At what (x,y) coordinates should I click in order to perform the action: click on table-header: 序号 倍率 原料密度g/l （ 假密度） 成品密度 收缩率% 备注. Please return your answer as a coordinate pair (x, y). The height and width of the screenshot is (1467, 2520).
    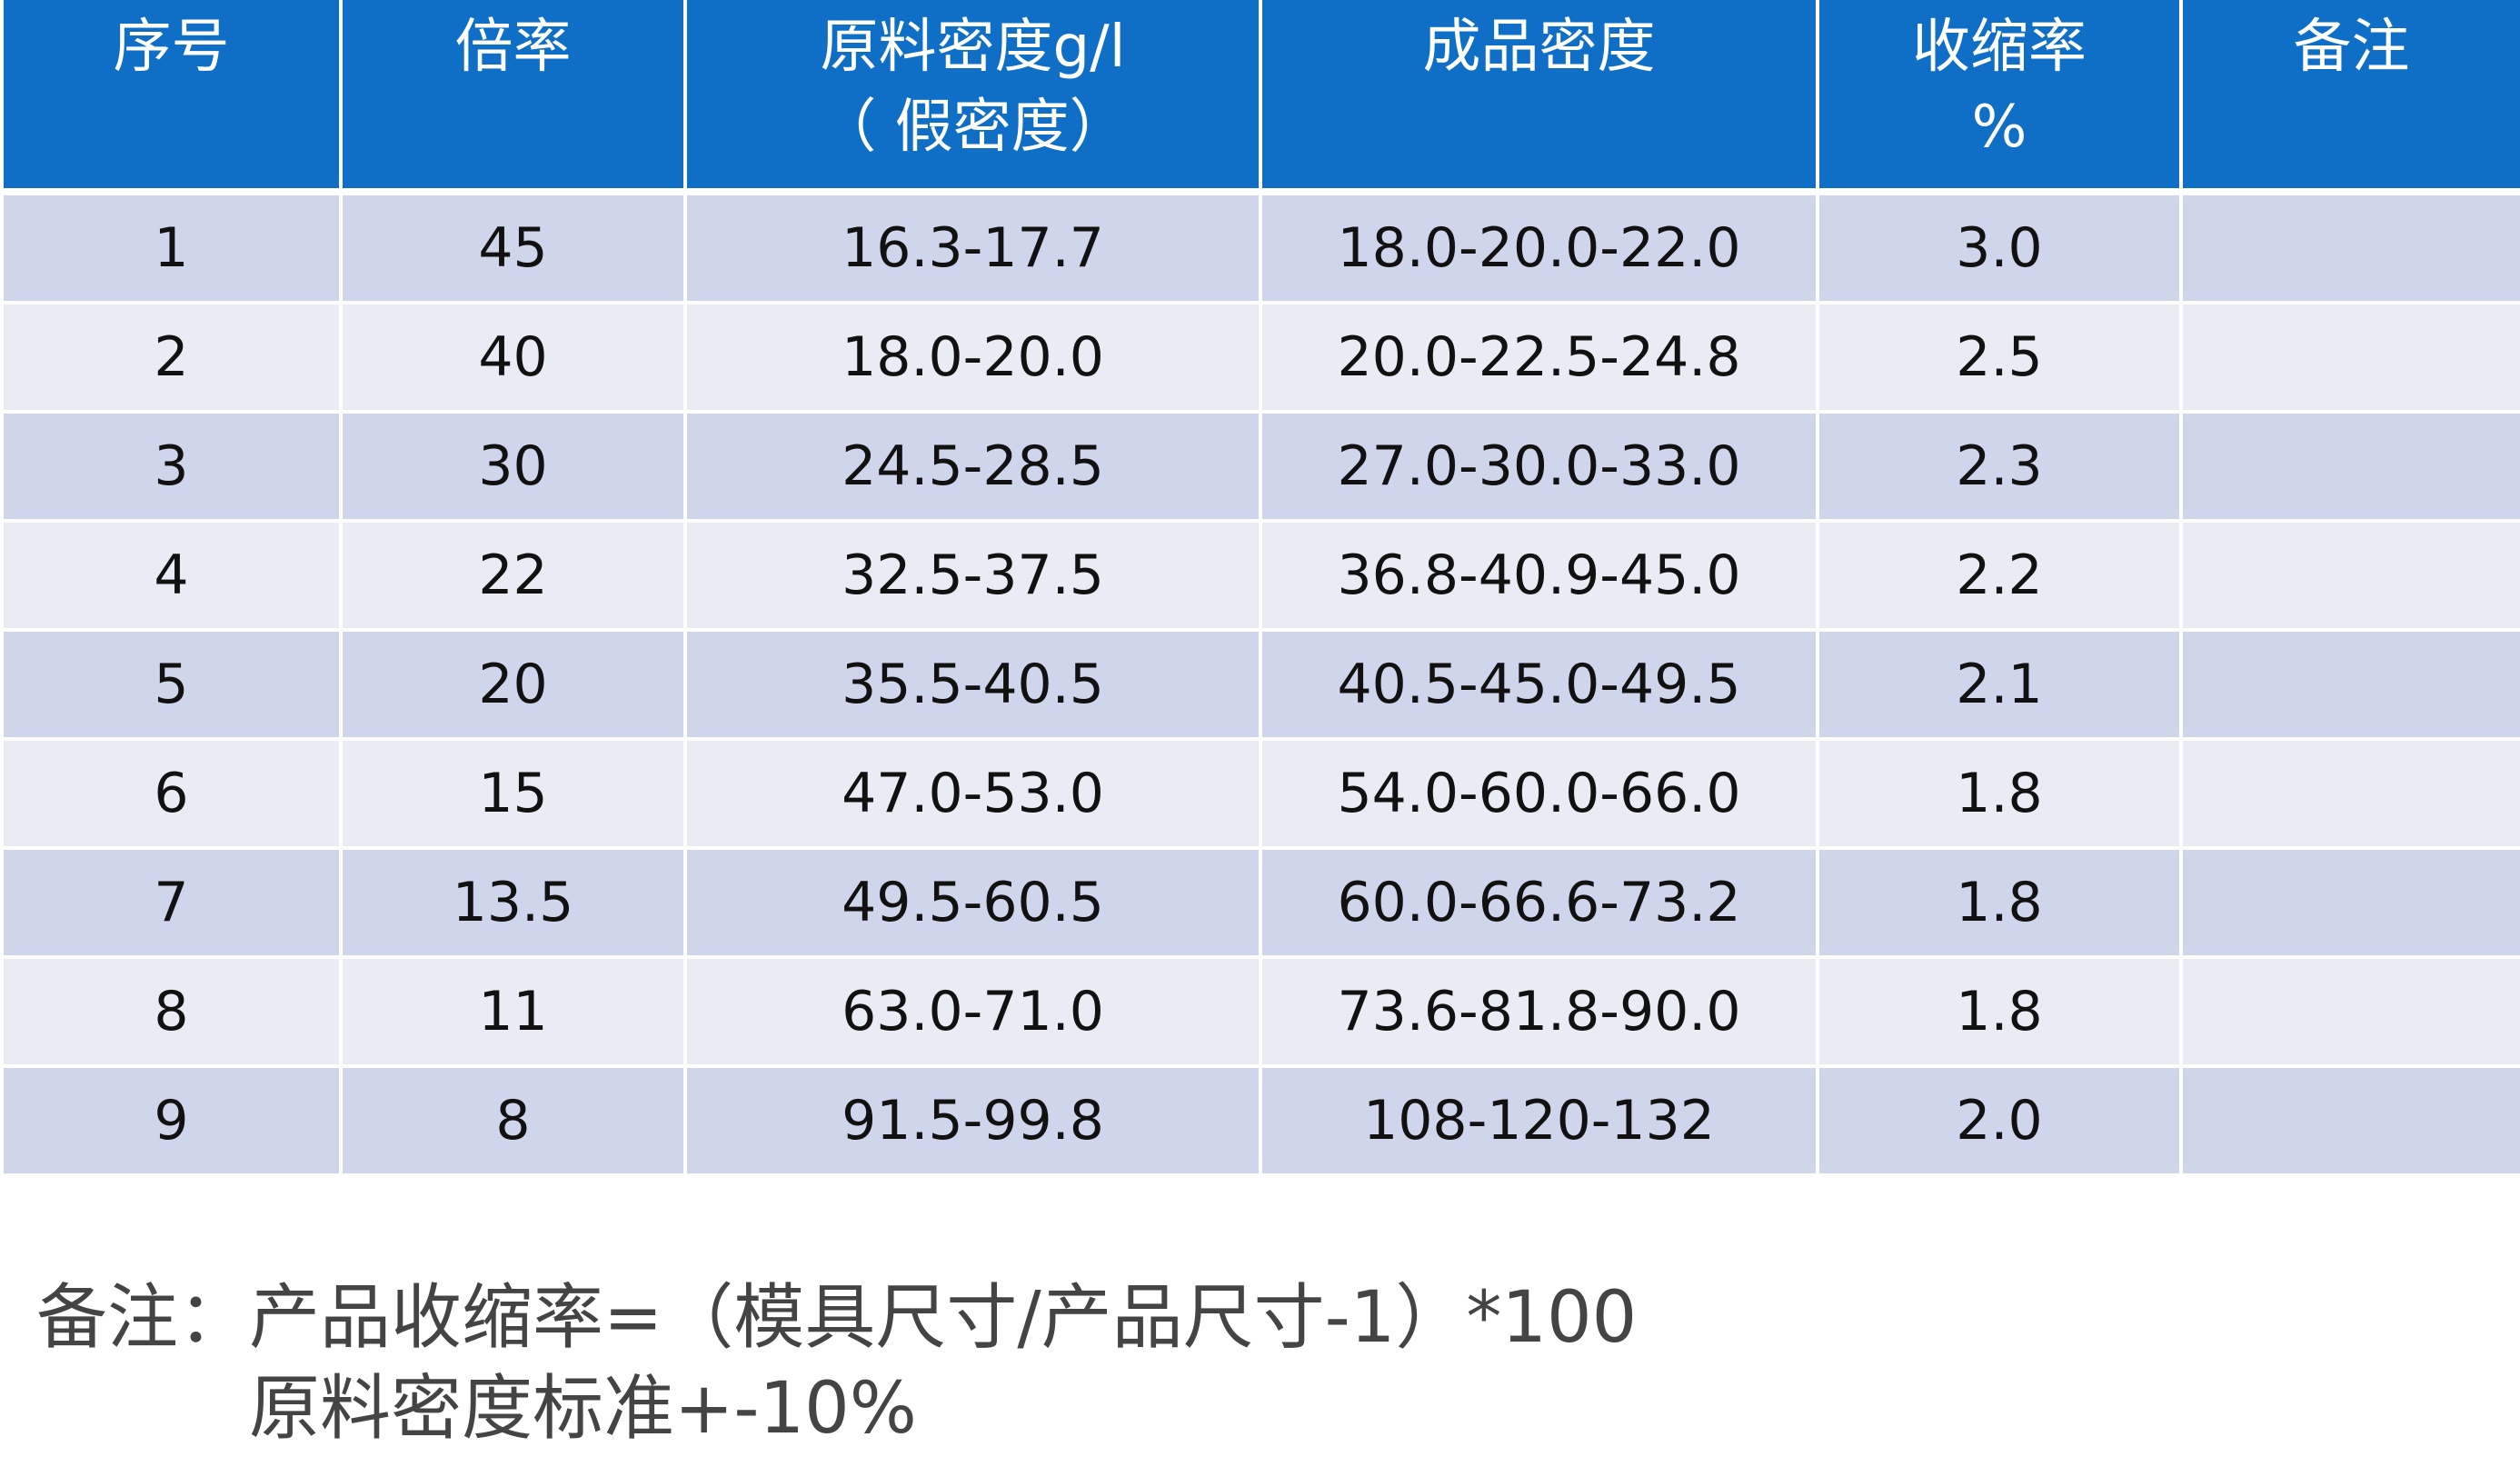
    Looking at the image, I should click on (1260, 97).